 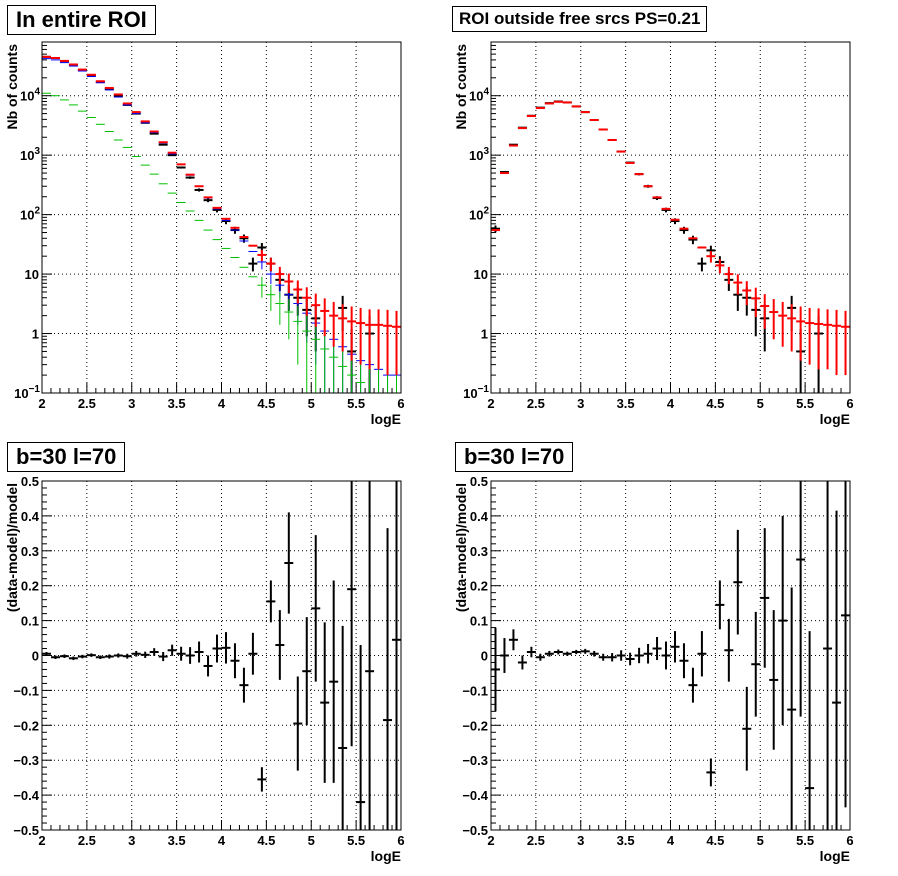 I want to click on panel-title-entire-roi: In entire ROI, so click(x=81, y=20).